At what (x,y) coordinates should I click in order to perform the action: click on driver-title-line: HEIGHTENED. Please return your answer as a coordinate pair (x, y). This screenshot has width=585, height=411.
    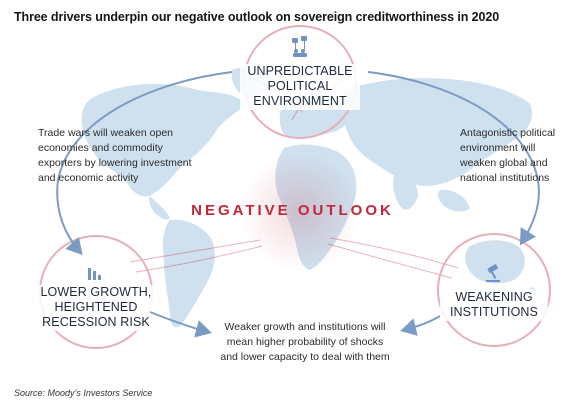
    Looking at the image, I should click on (96, 307).